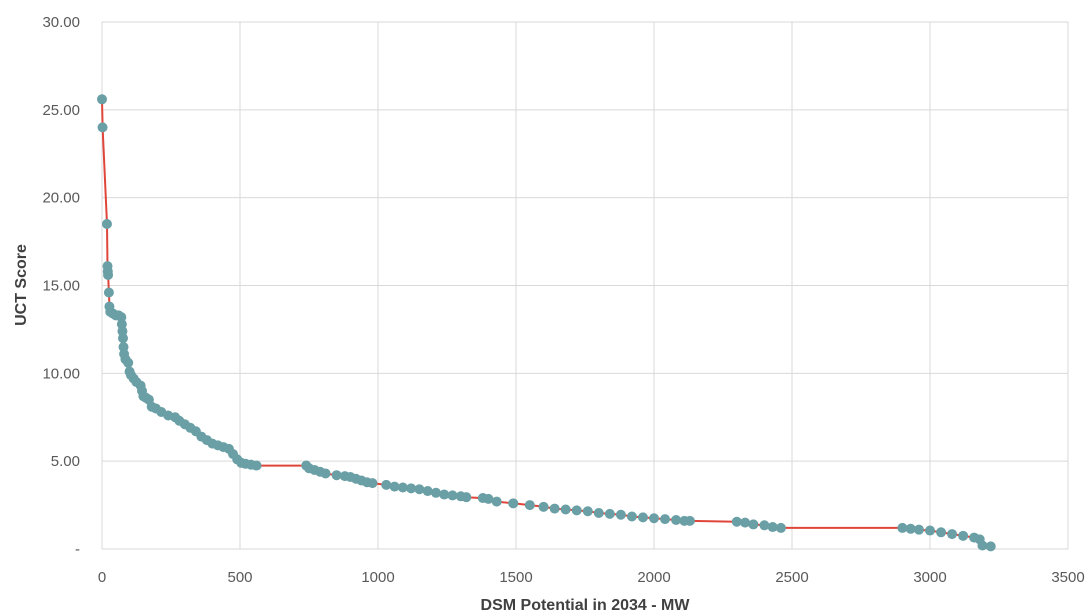  I want to click on x-tick-label: 1500, so click(515, 577).